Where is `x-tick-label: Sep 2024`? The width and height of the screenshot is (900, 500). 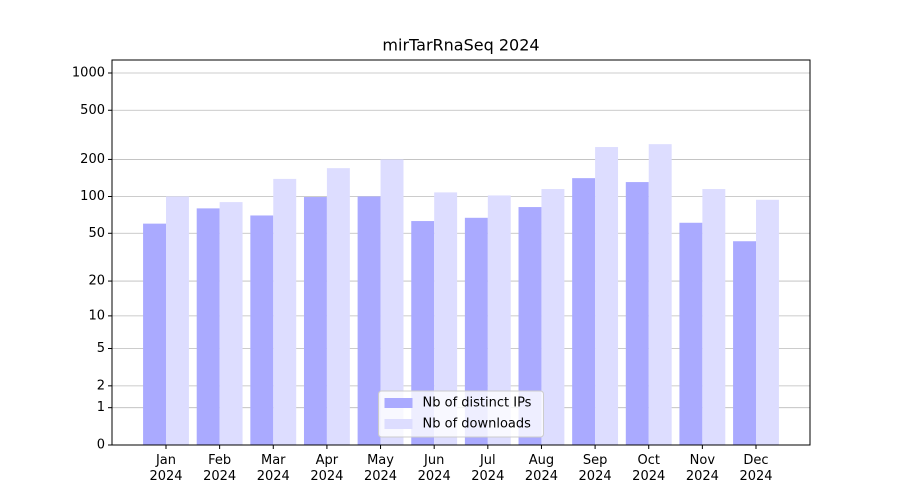 x-tick-label: Sep 2024 is located at coordinates (595, 468).